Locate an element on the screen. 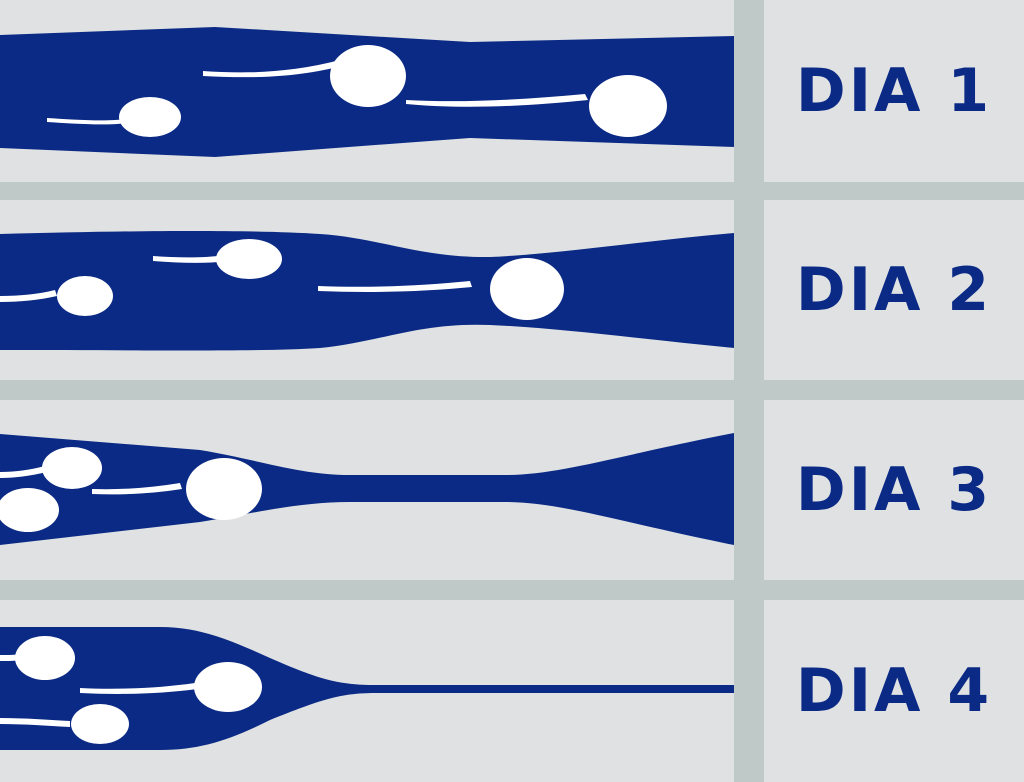 The width and height of the screenshot is (1024, 782). day-label: DIA 4 is located at coordinates (894, 691).